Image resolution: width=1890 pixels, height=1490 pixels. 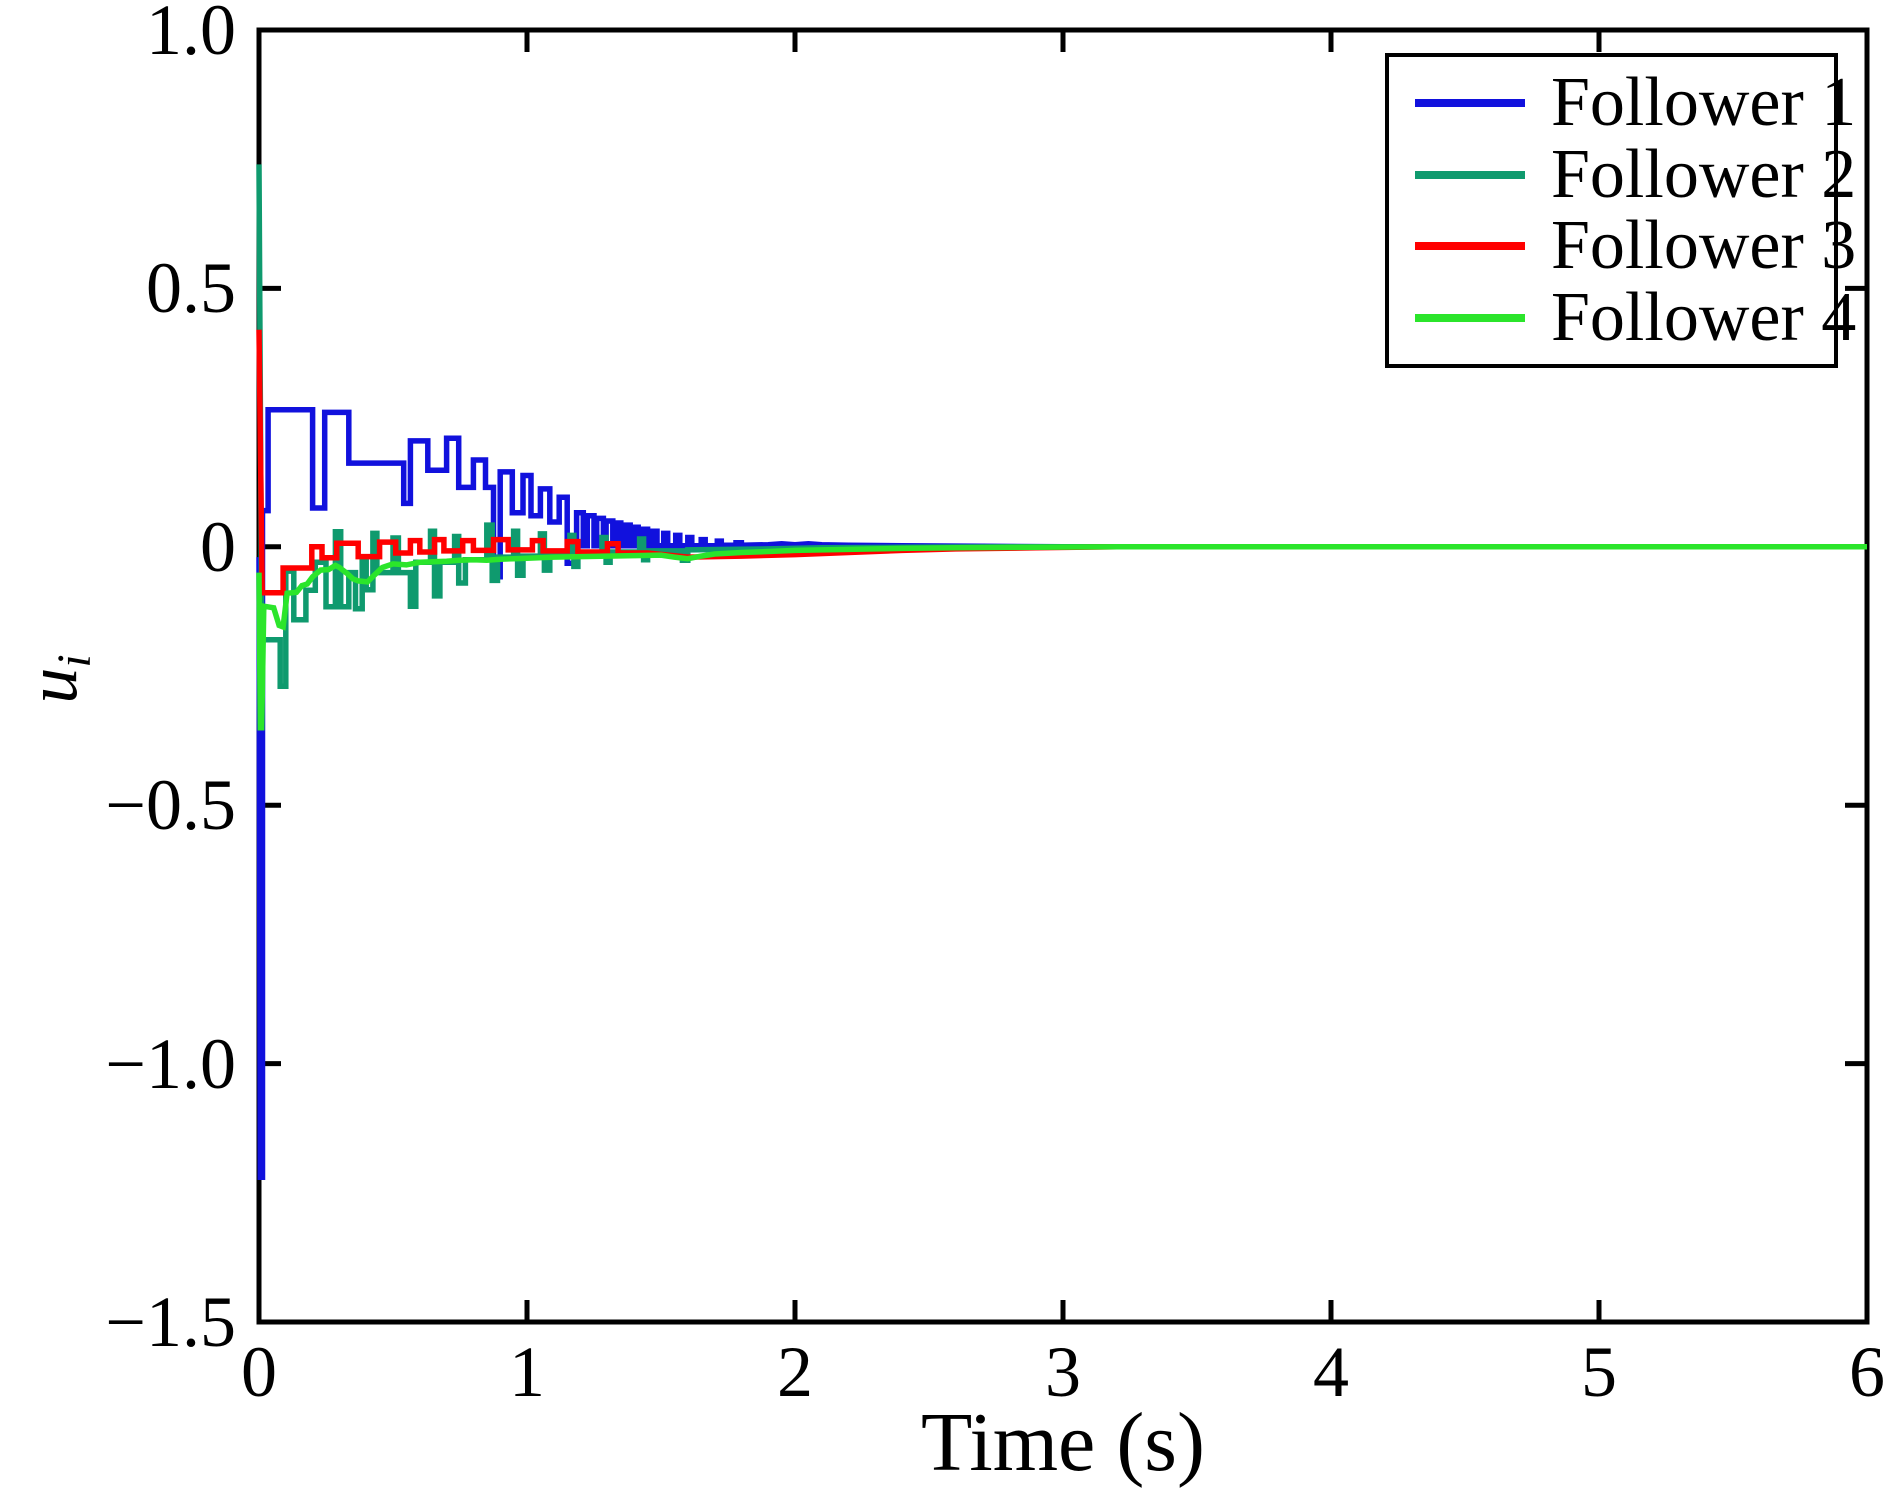 What do you see at coordinates (170, 805) in the screenshot?
I see `y-tick-label: −0.5` at bounding box center [170, 805].